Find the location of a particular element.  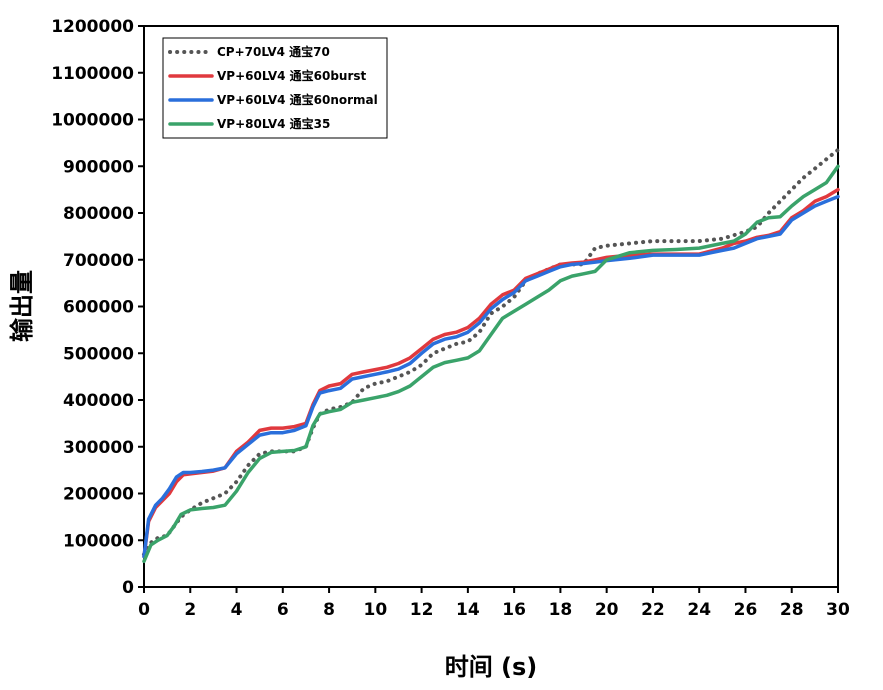

x-tick-label: 14 is located at coordinates (468, 610).